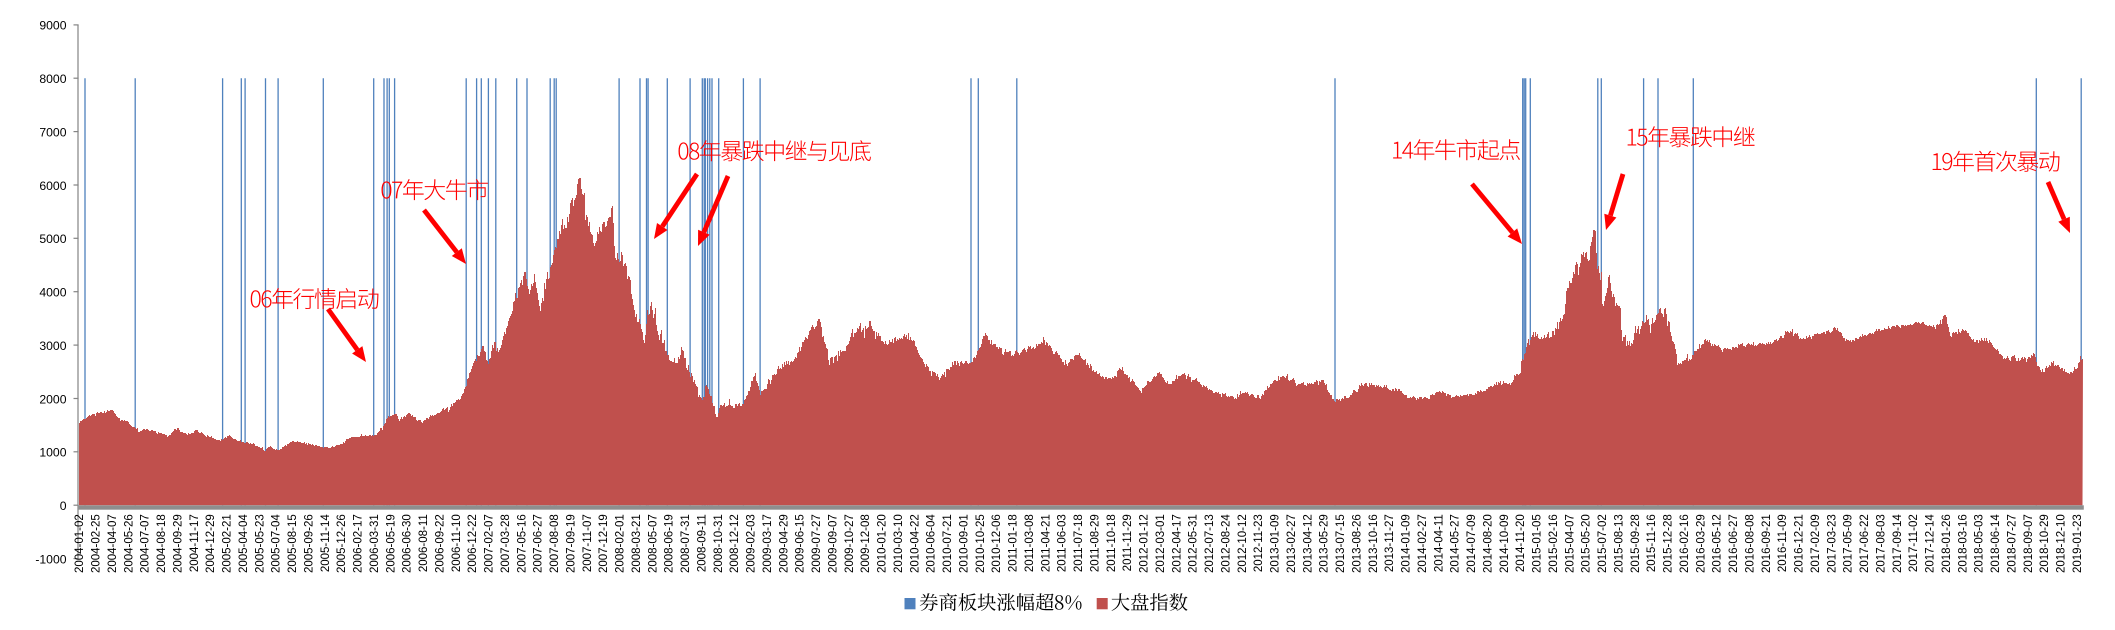  Describe the element at coordinates (457, 543) in the screenshot. I see `svg-text: 2006-11-10` at that location.